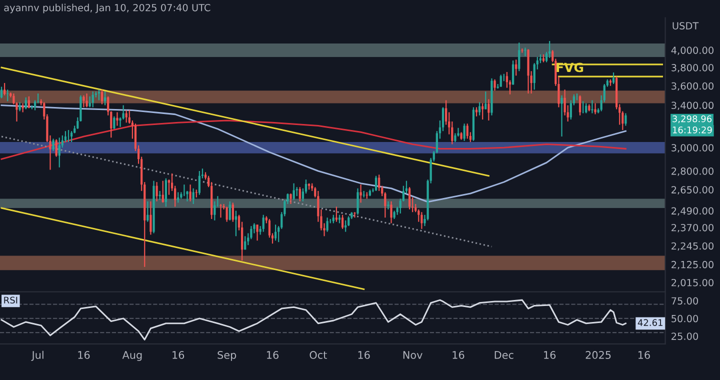 The width and height of the screenshot is (720, 380). I want to click on y-tick-label: 2,650.00, so click(693, 190).